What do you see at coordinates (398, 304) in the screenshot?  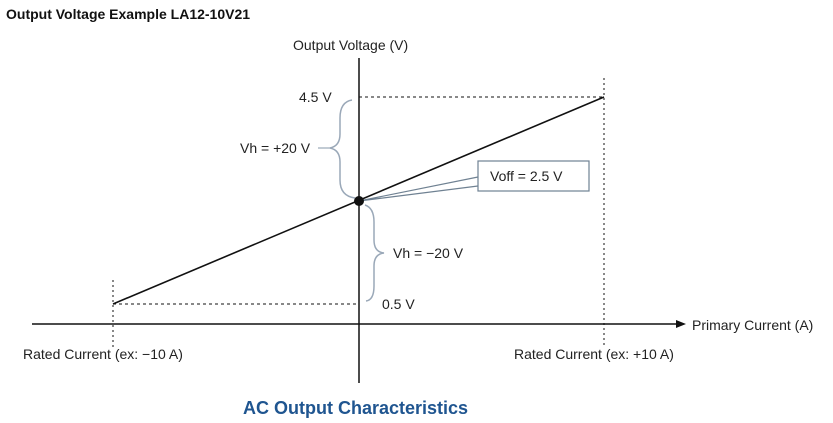 I see `v-min-label: 0.5 V` at bounding box center [398, 304].